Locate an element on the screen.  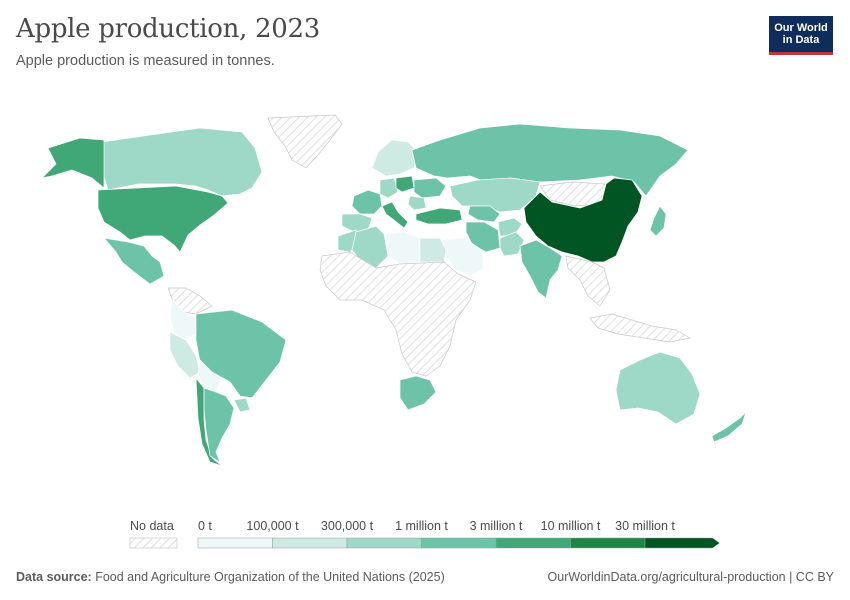
region-iran is located at coordinates (483, 237).